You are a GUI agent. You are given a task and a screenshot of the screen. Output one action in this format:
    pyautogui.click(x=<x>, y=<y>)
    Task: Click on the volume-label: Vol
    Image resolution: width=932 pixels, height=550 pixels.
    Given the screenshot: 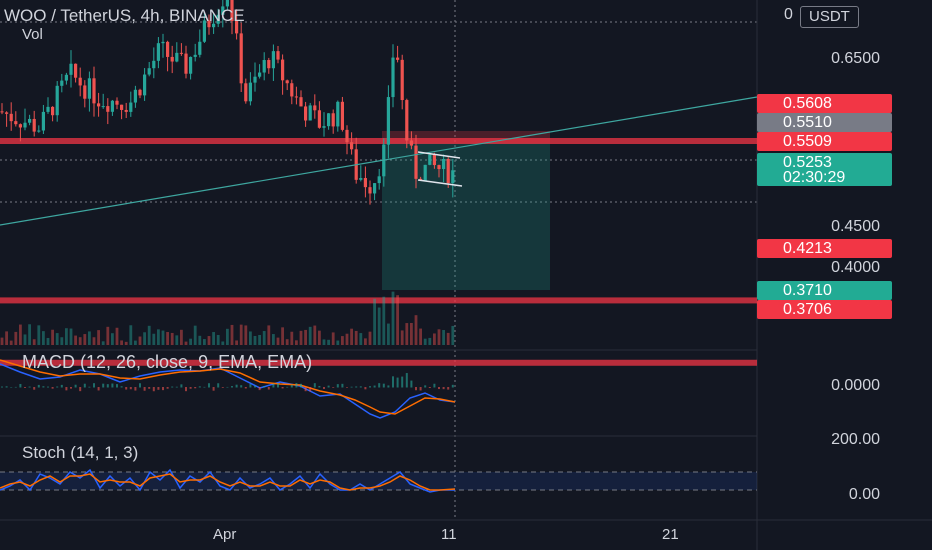 What is the action you would take?
    pyautogui.click(x=32, y=34)
    